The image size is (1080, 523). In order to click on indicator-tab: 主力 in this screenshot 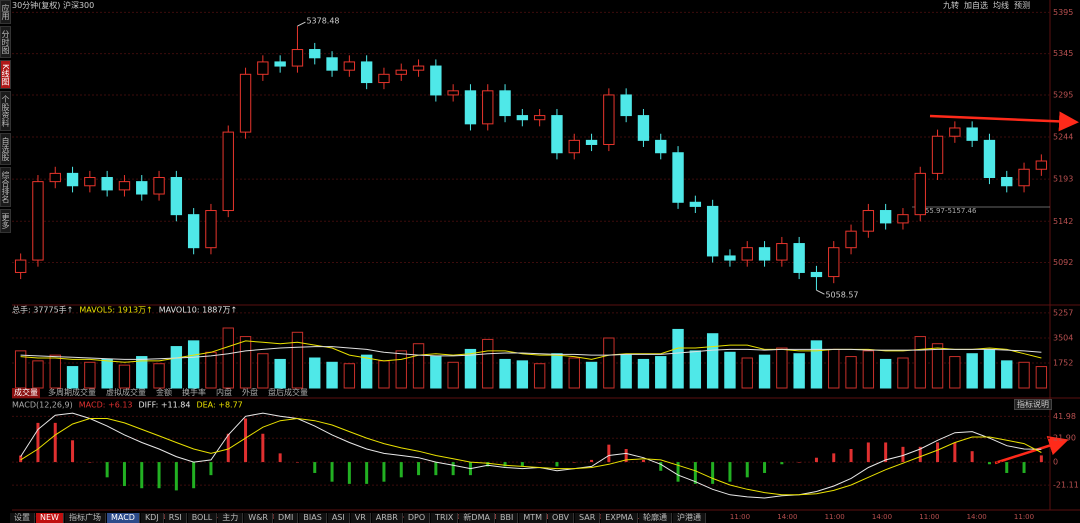, I will do `click(231, 518)`.